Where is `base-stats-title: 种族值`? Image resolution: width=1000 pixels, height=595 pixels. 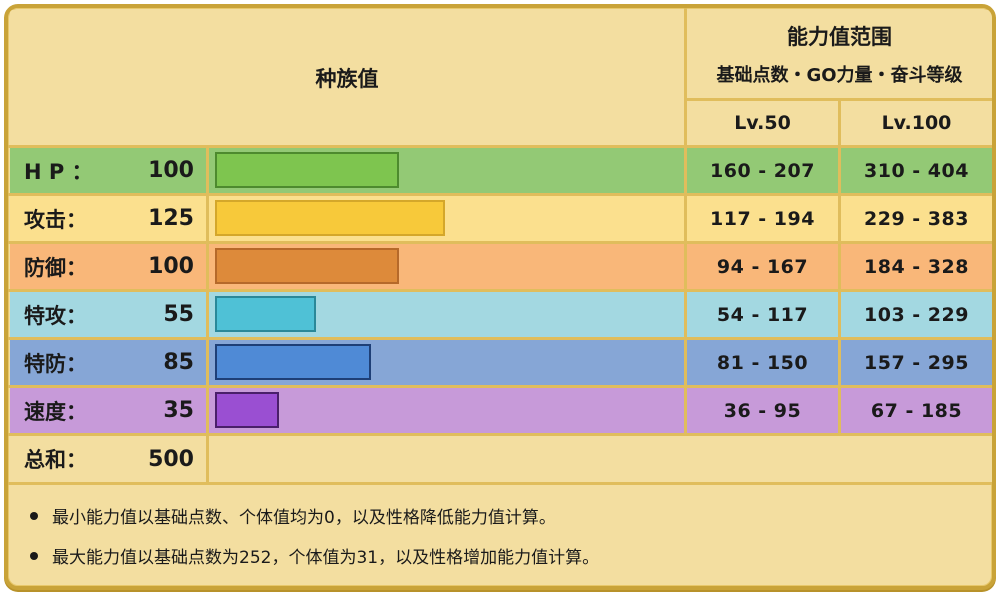 base-stats-title: 种族值 is located at coordinates (347, 78).